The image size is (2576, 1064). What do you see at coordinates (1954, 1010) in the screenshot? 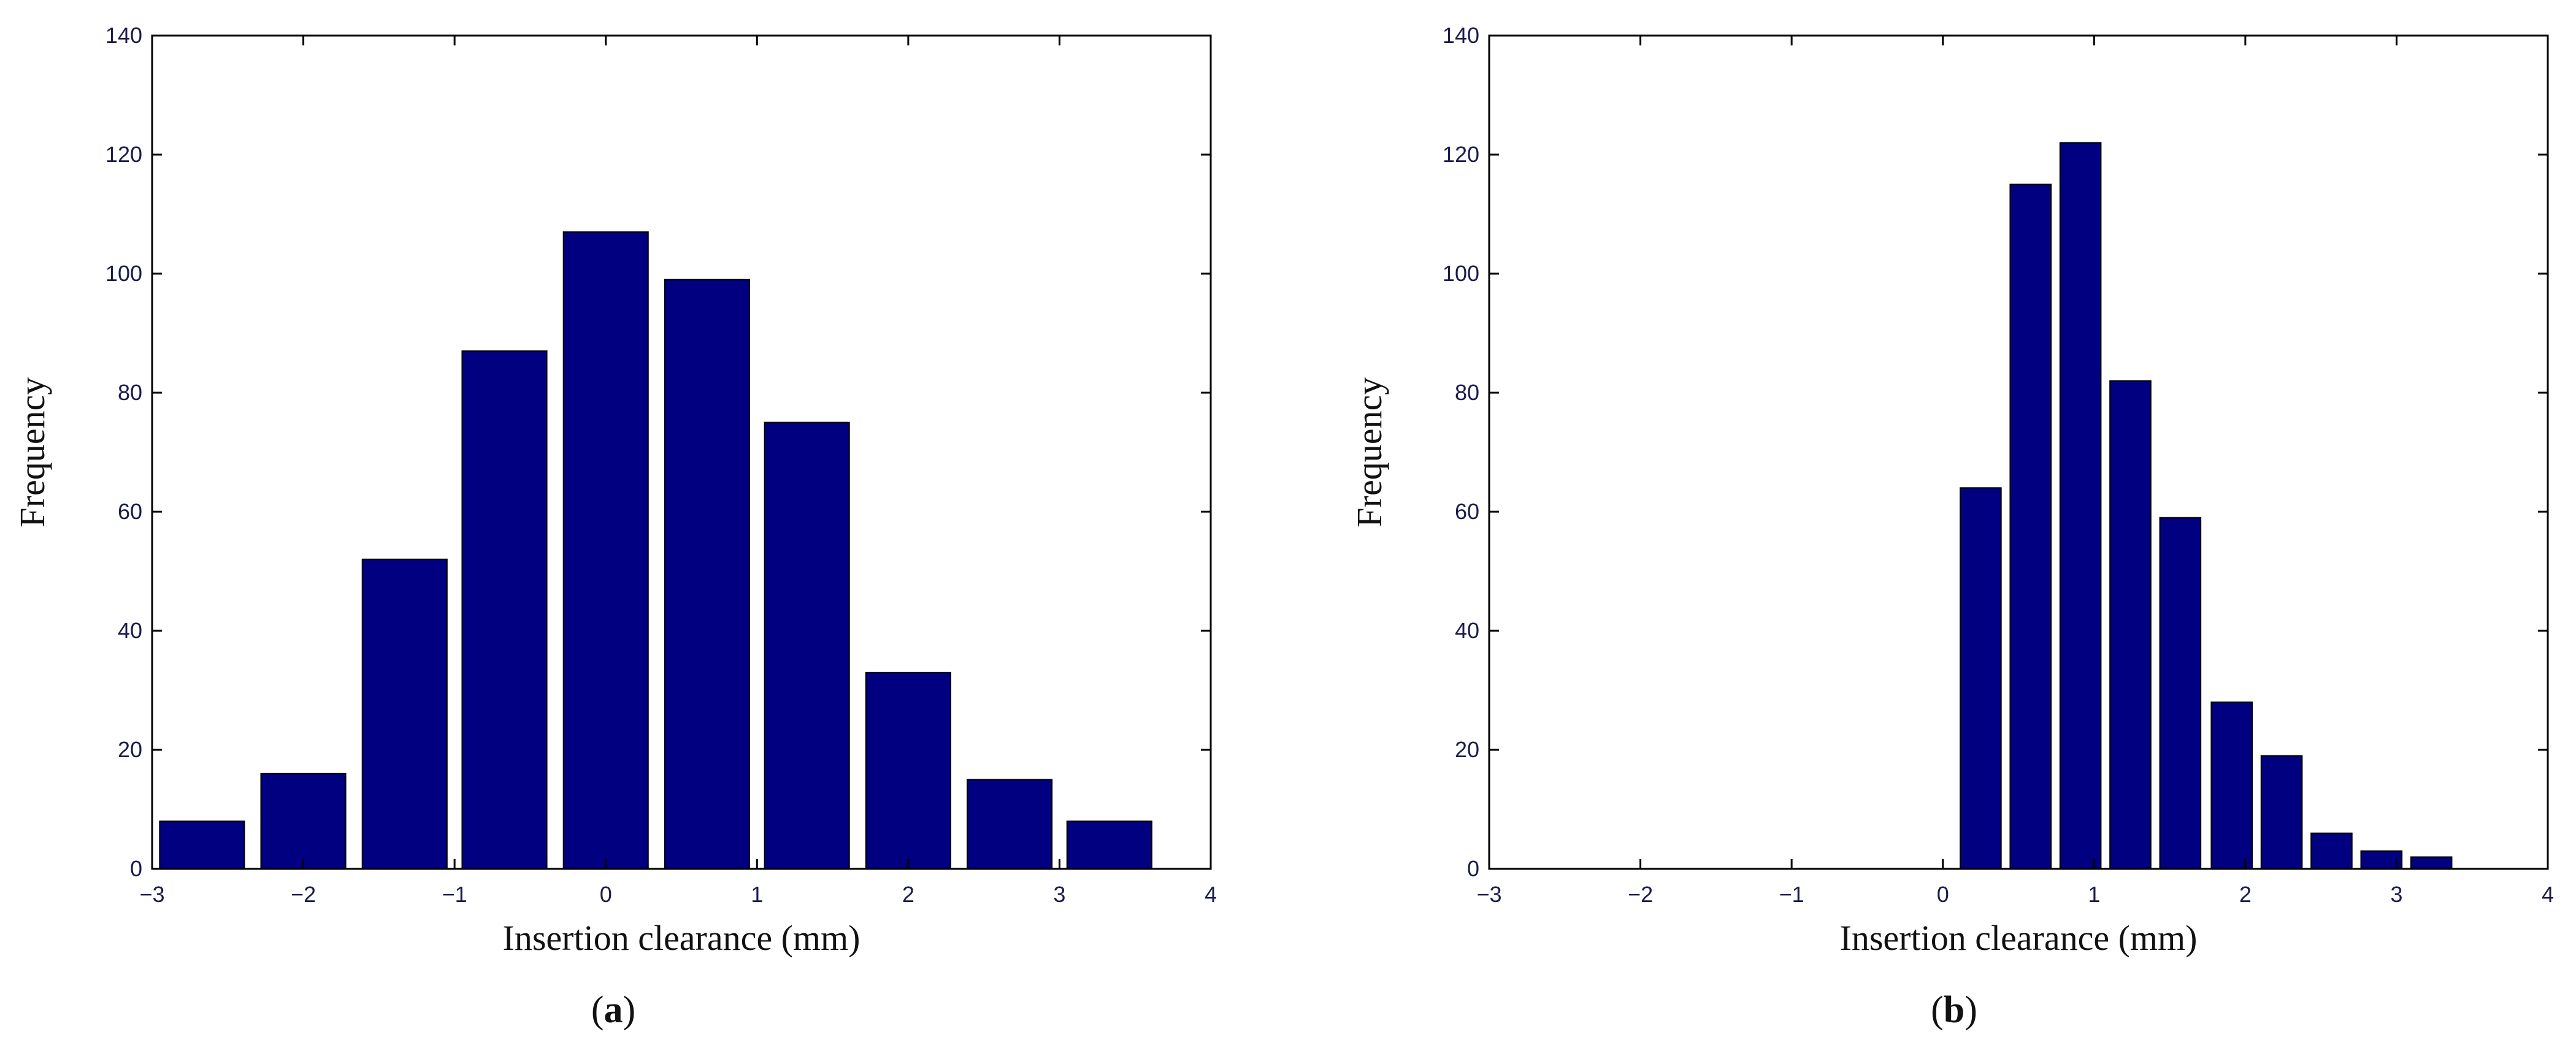
I see `panel-label: (b)` at bounding box center [1954, 1010].